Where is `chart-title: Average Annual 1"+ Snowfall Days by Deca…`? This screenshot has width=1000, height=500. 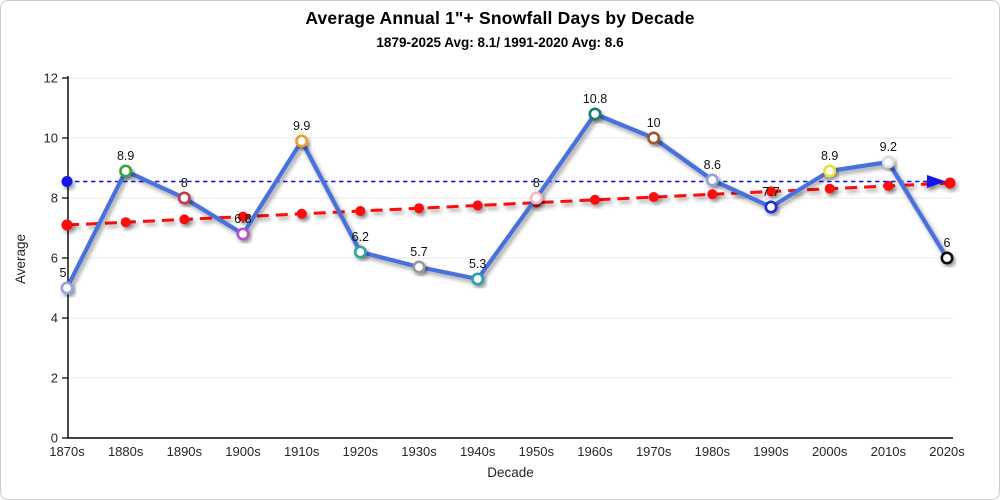 chart-title: Average Annual 1"+ Snowfall Days by Deca… is located at coordinates (500, 18).